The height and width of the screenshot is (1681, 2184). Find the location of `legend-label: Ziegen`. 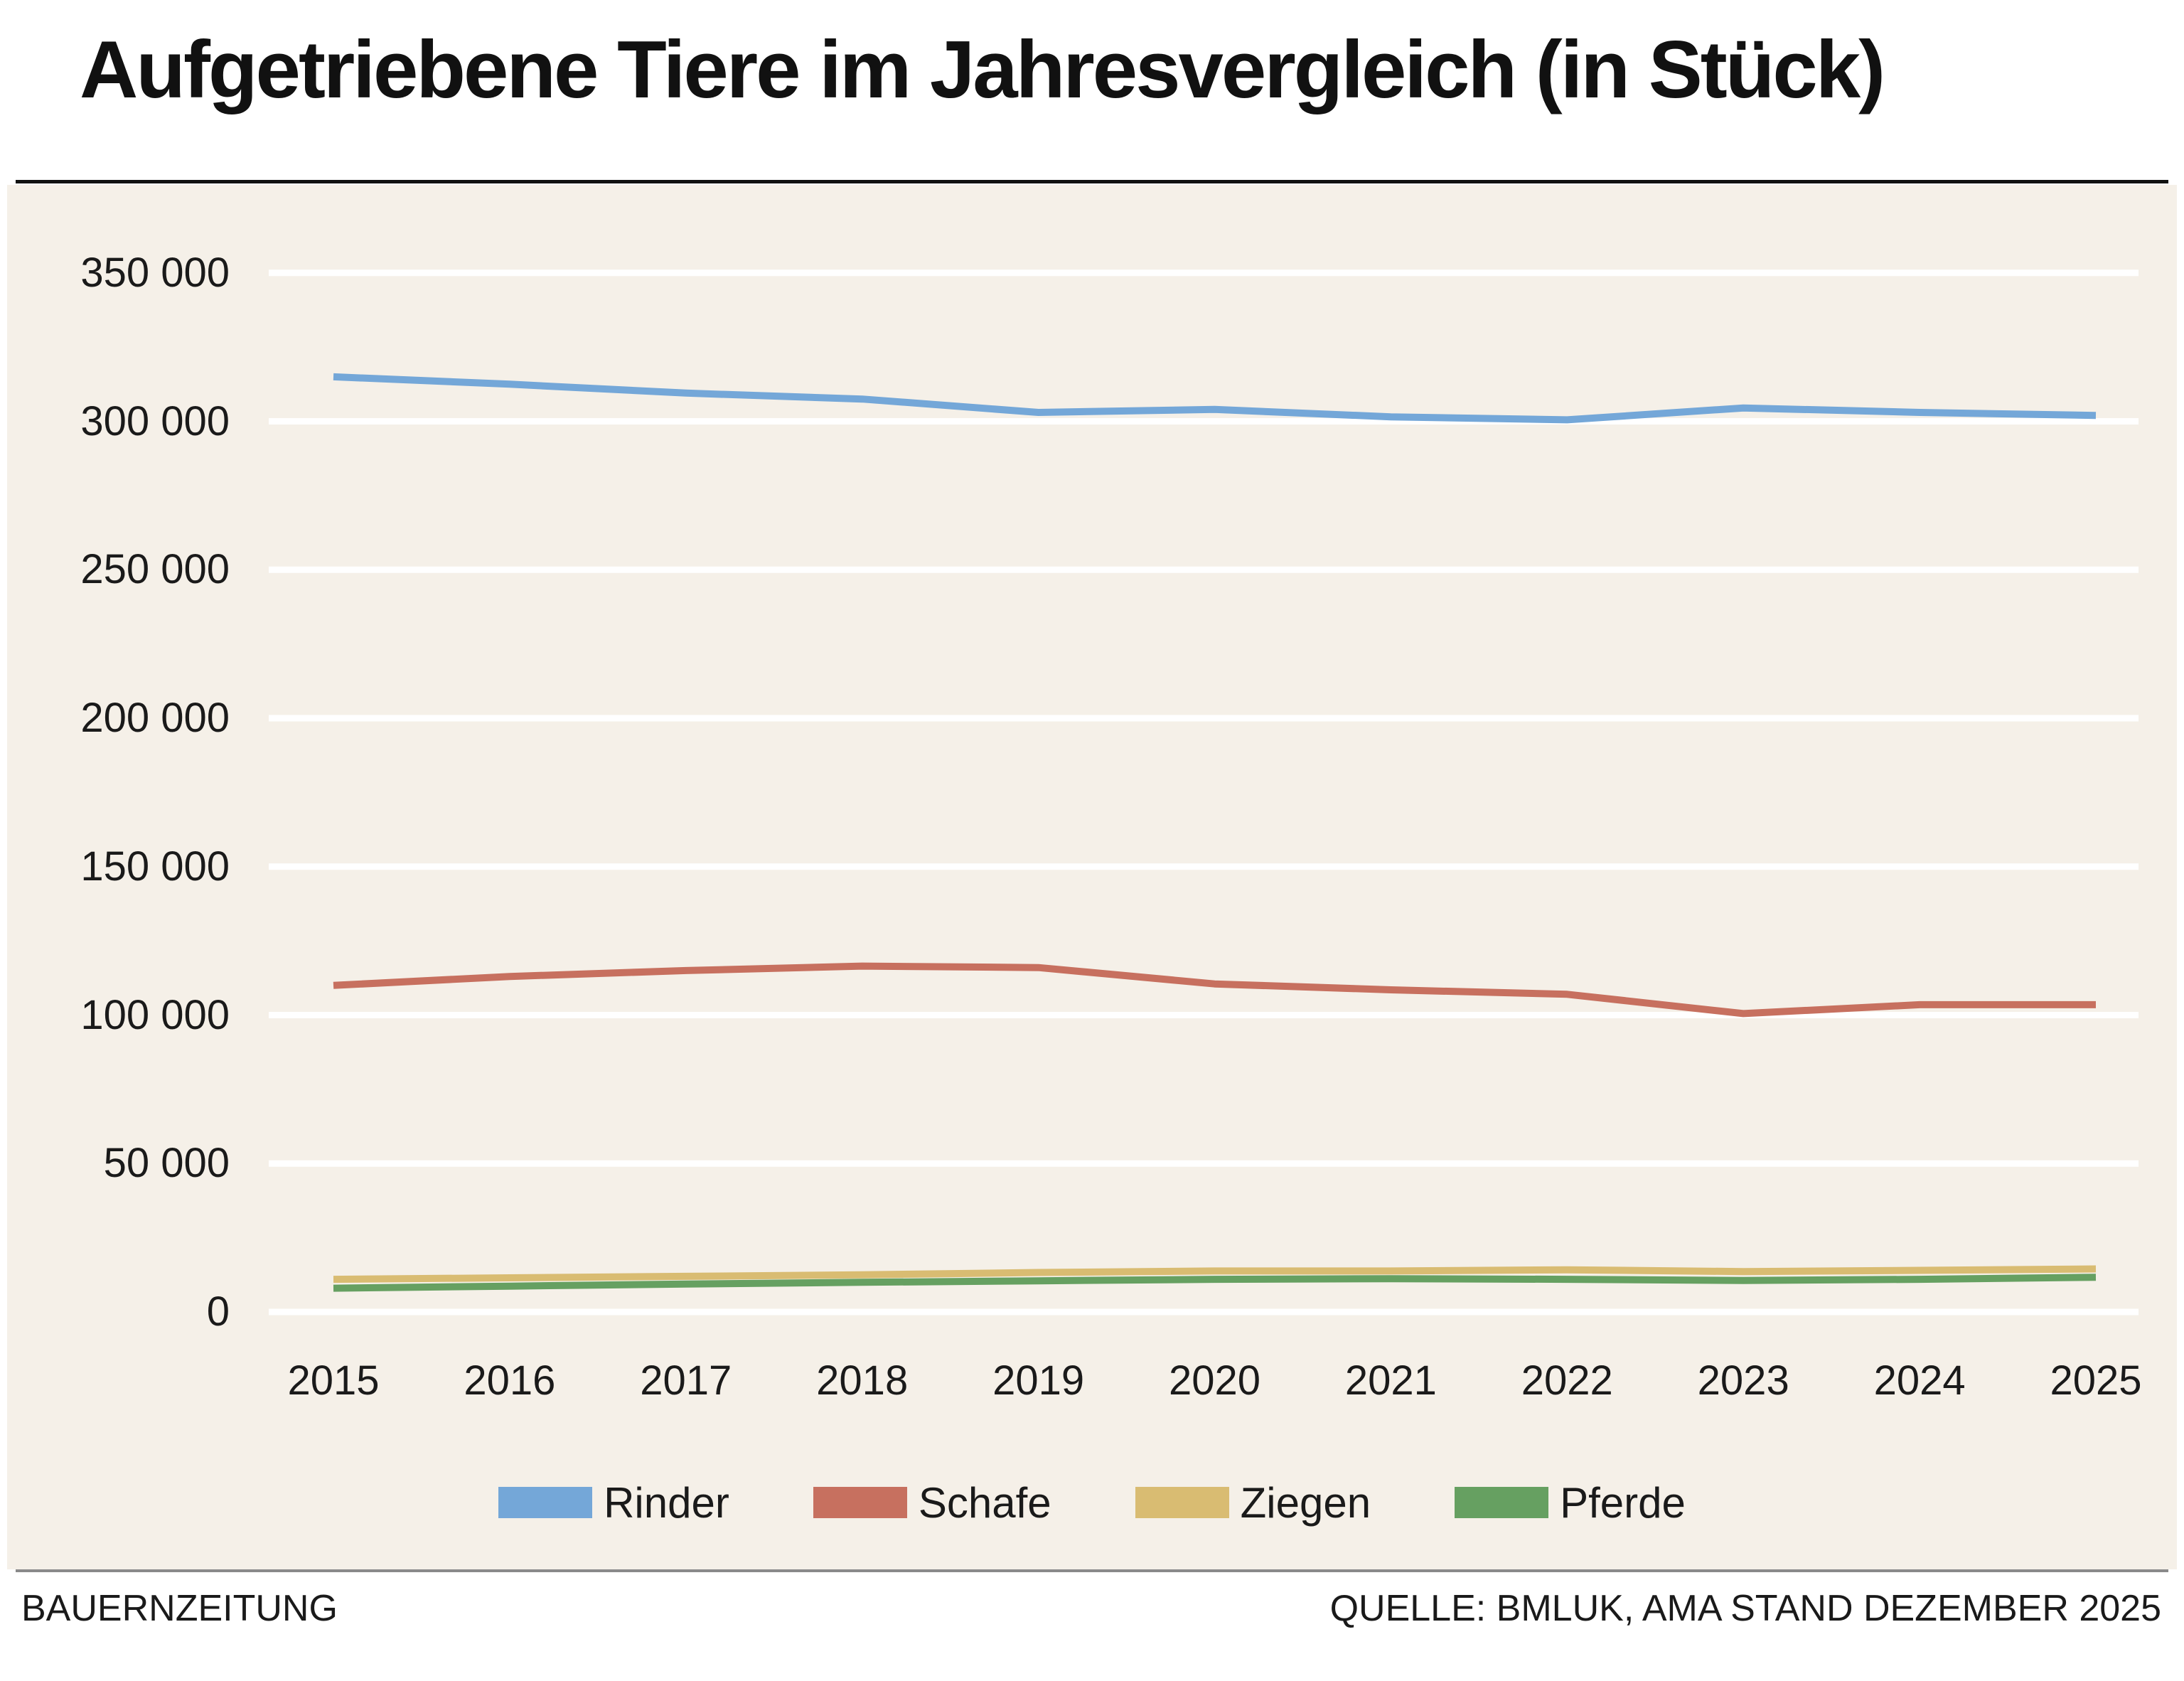

legend-label: Ziegen is located at coordinates (1305, 1502).